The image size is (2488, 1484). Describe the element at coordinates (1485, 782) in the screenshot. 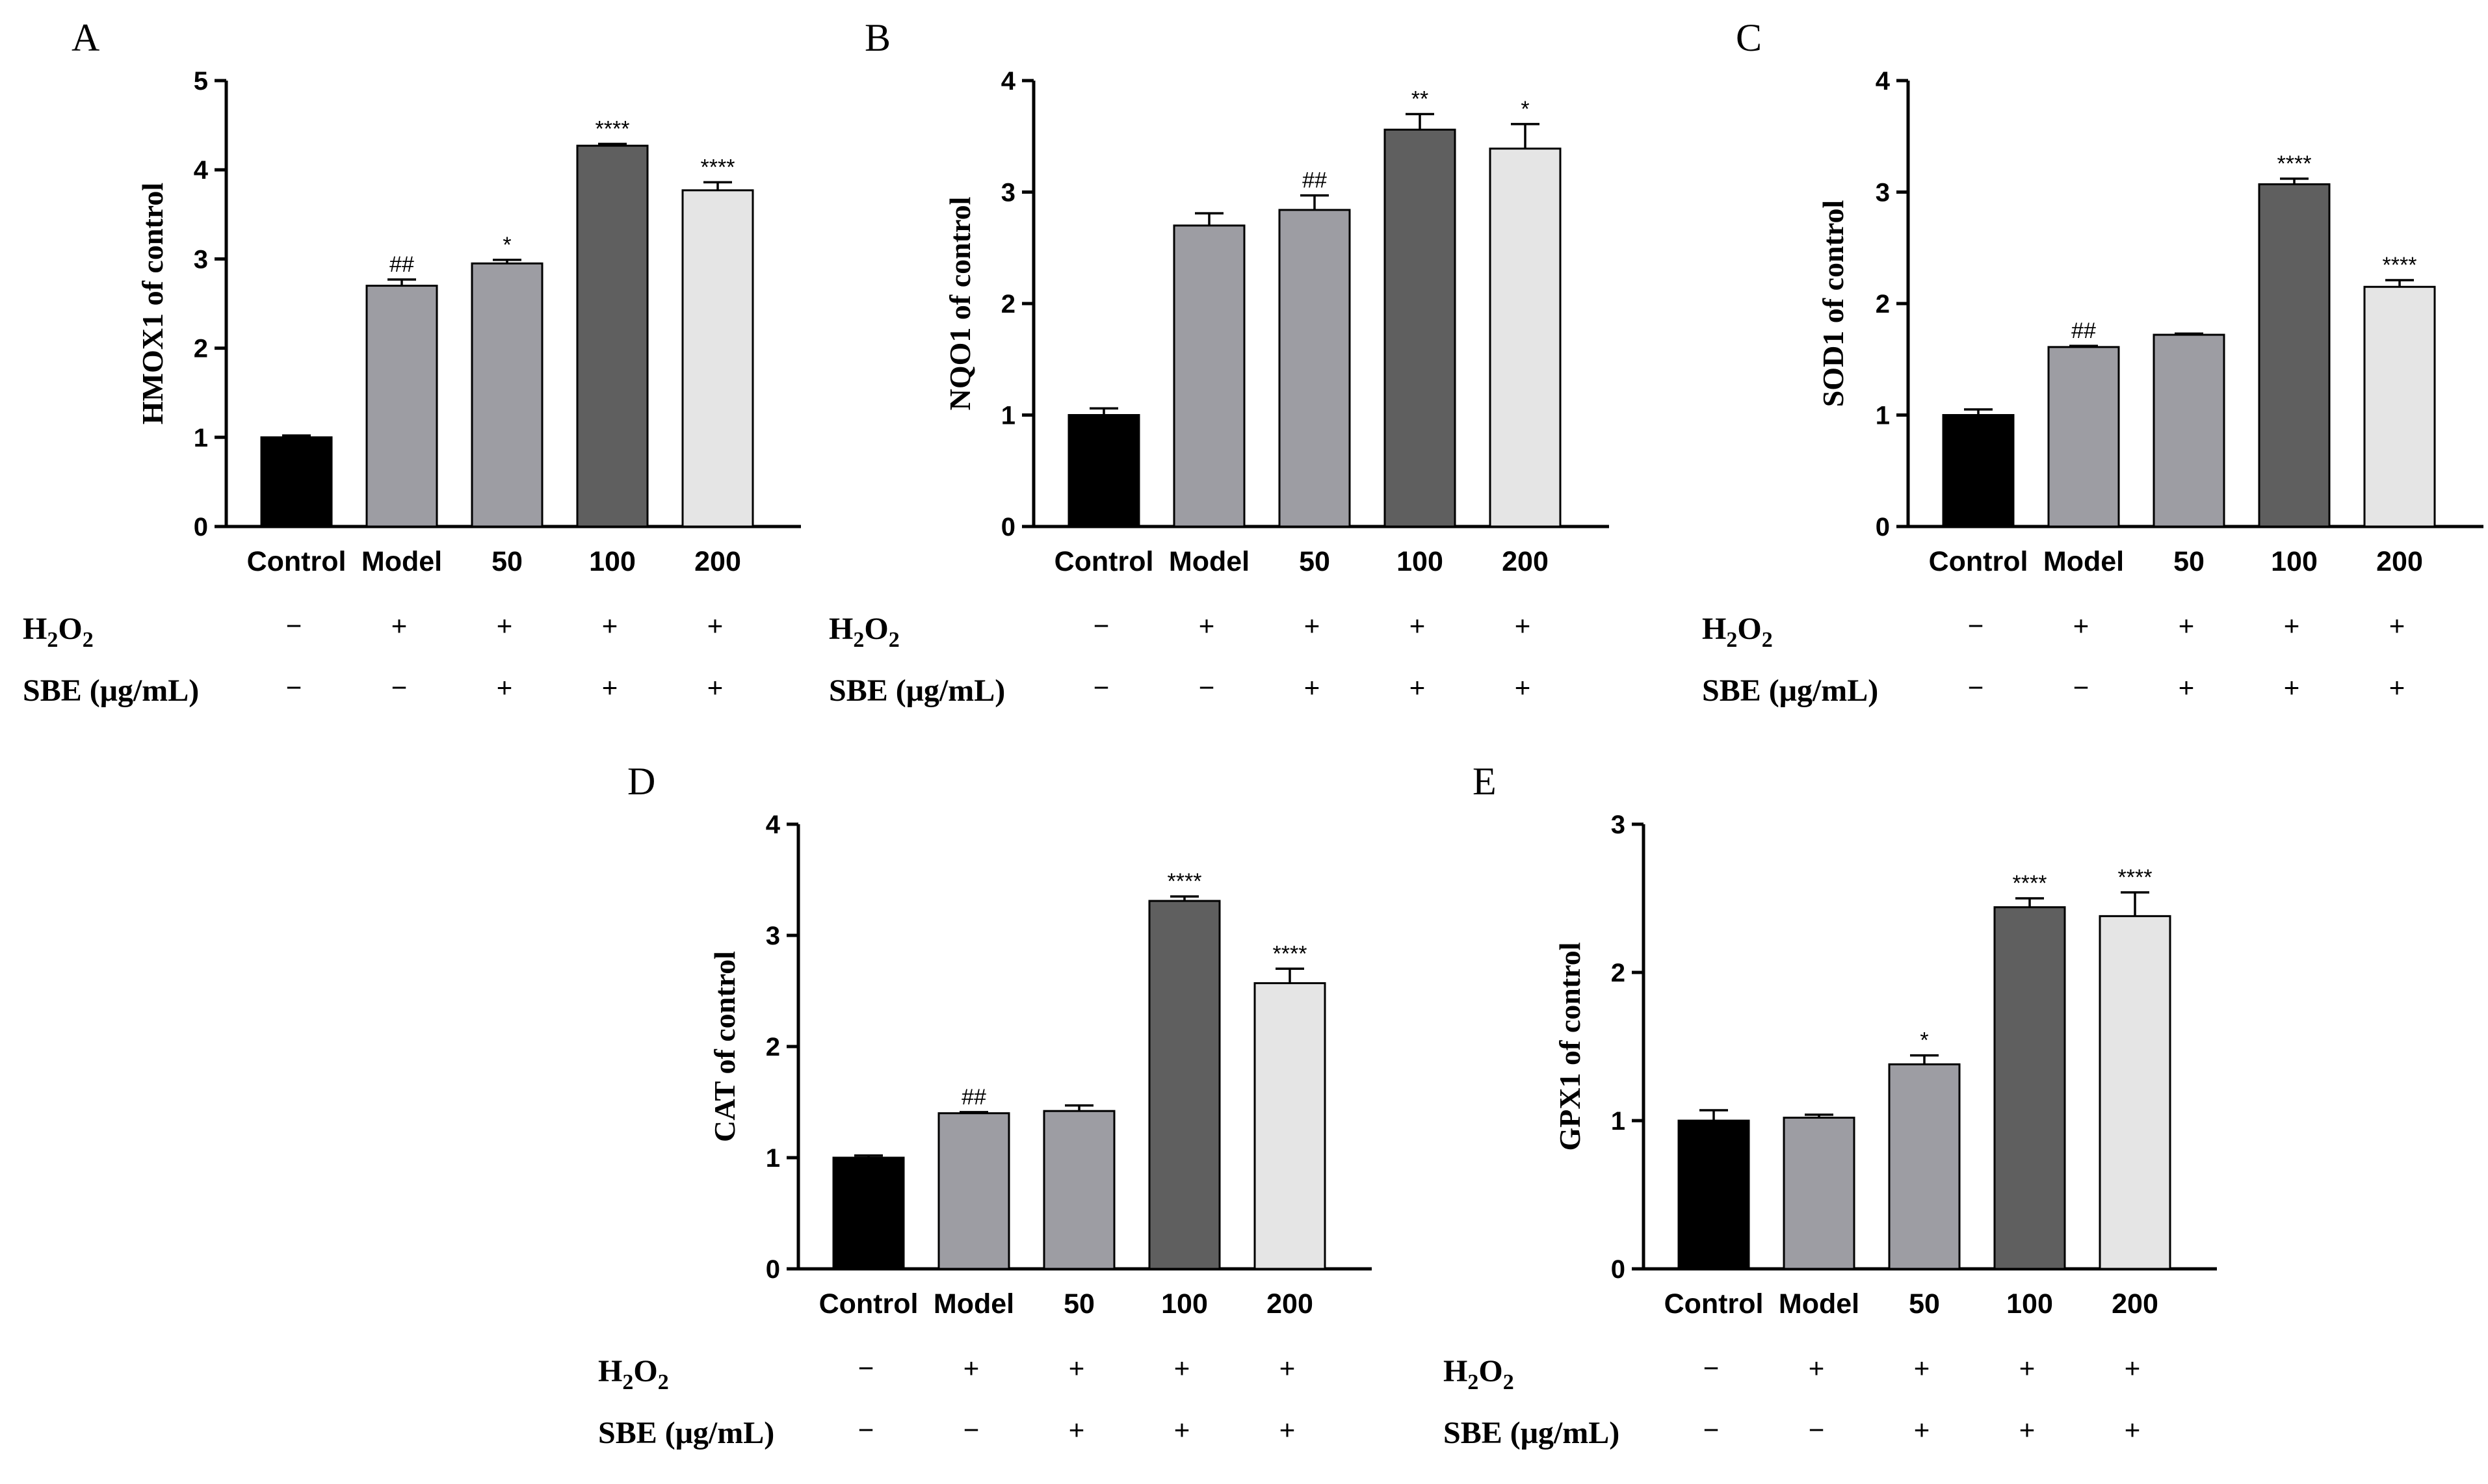

I see `panel-letter: E` at that location.